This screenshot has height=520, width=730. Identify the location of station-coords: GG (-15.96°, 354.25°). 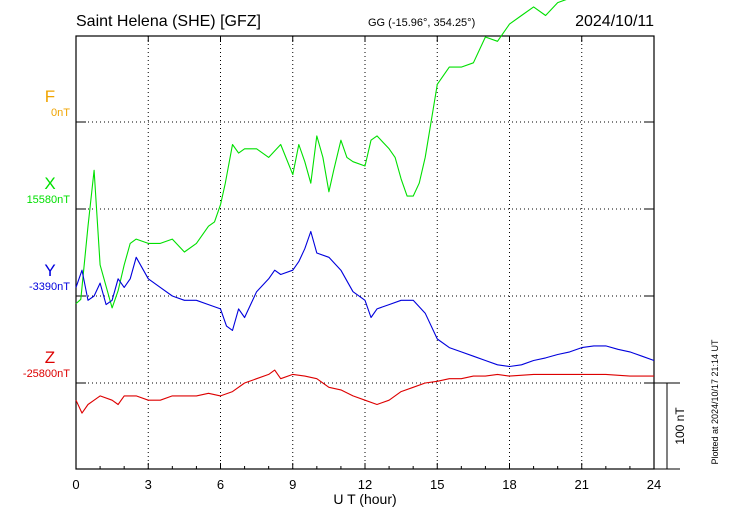
(421, 23).